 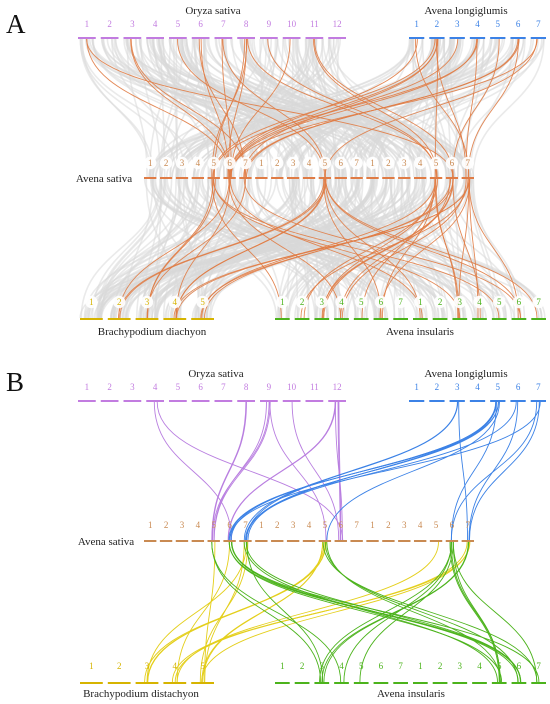 I want to click on insularis-chromosome-label: 6, so click(x=381, y=302).